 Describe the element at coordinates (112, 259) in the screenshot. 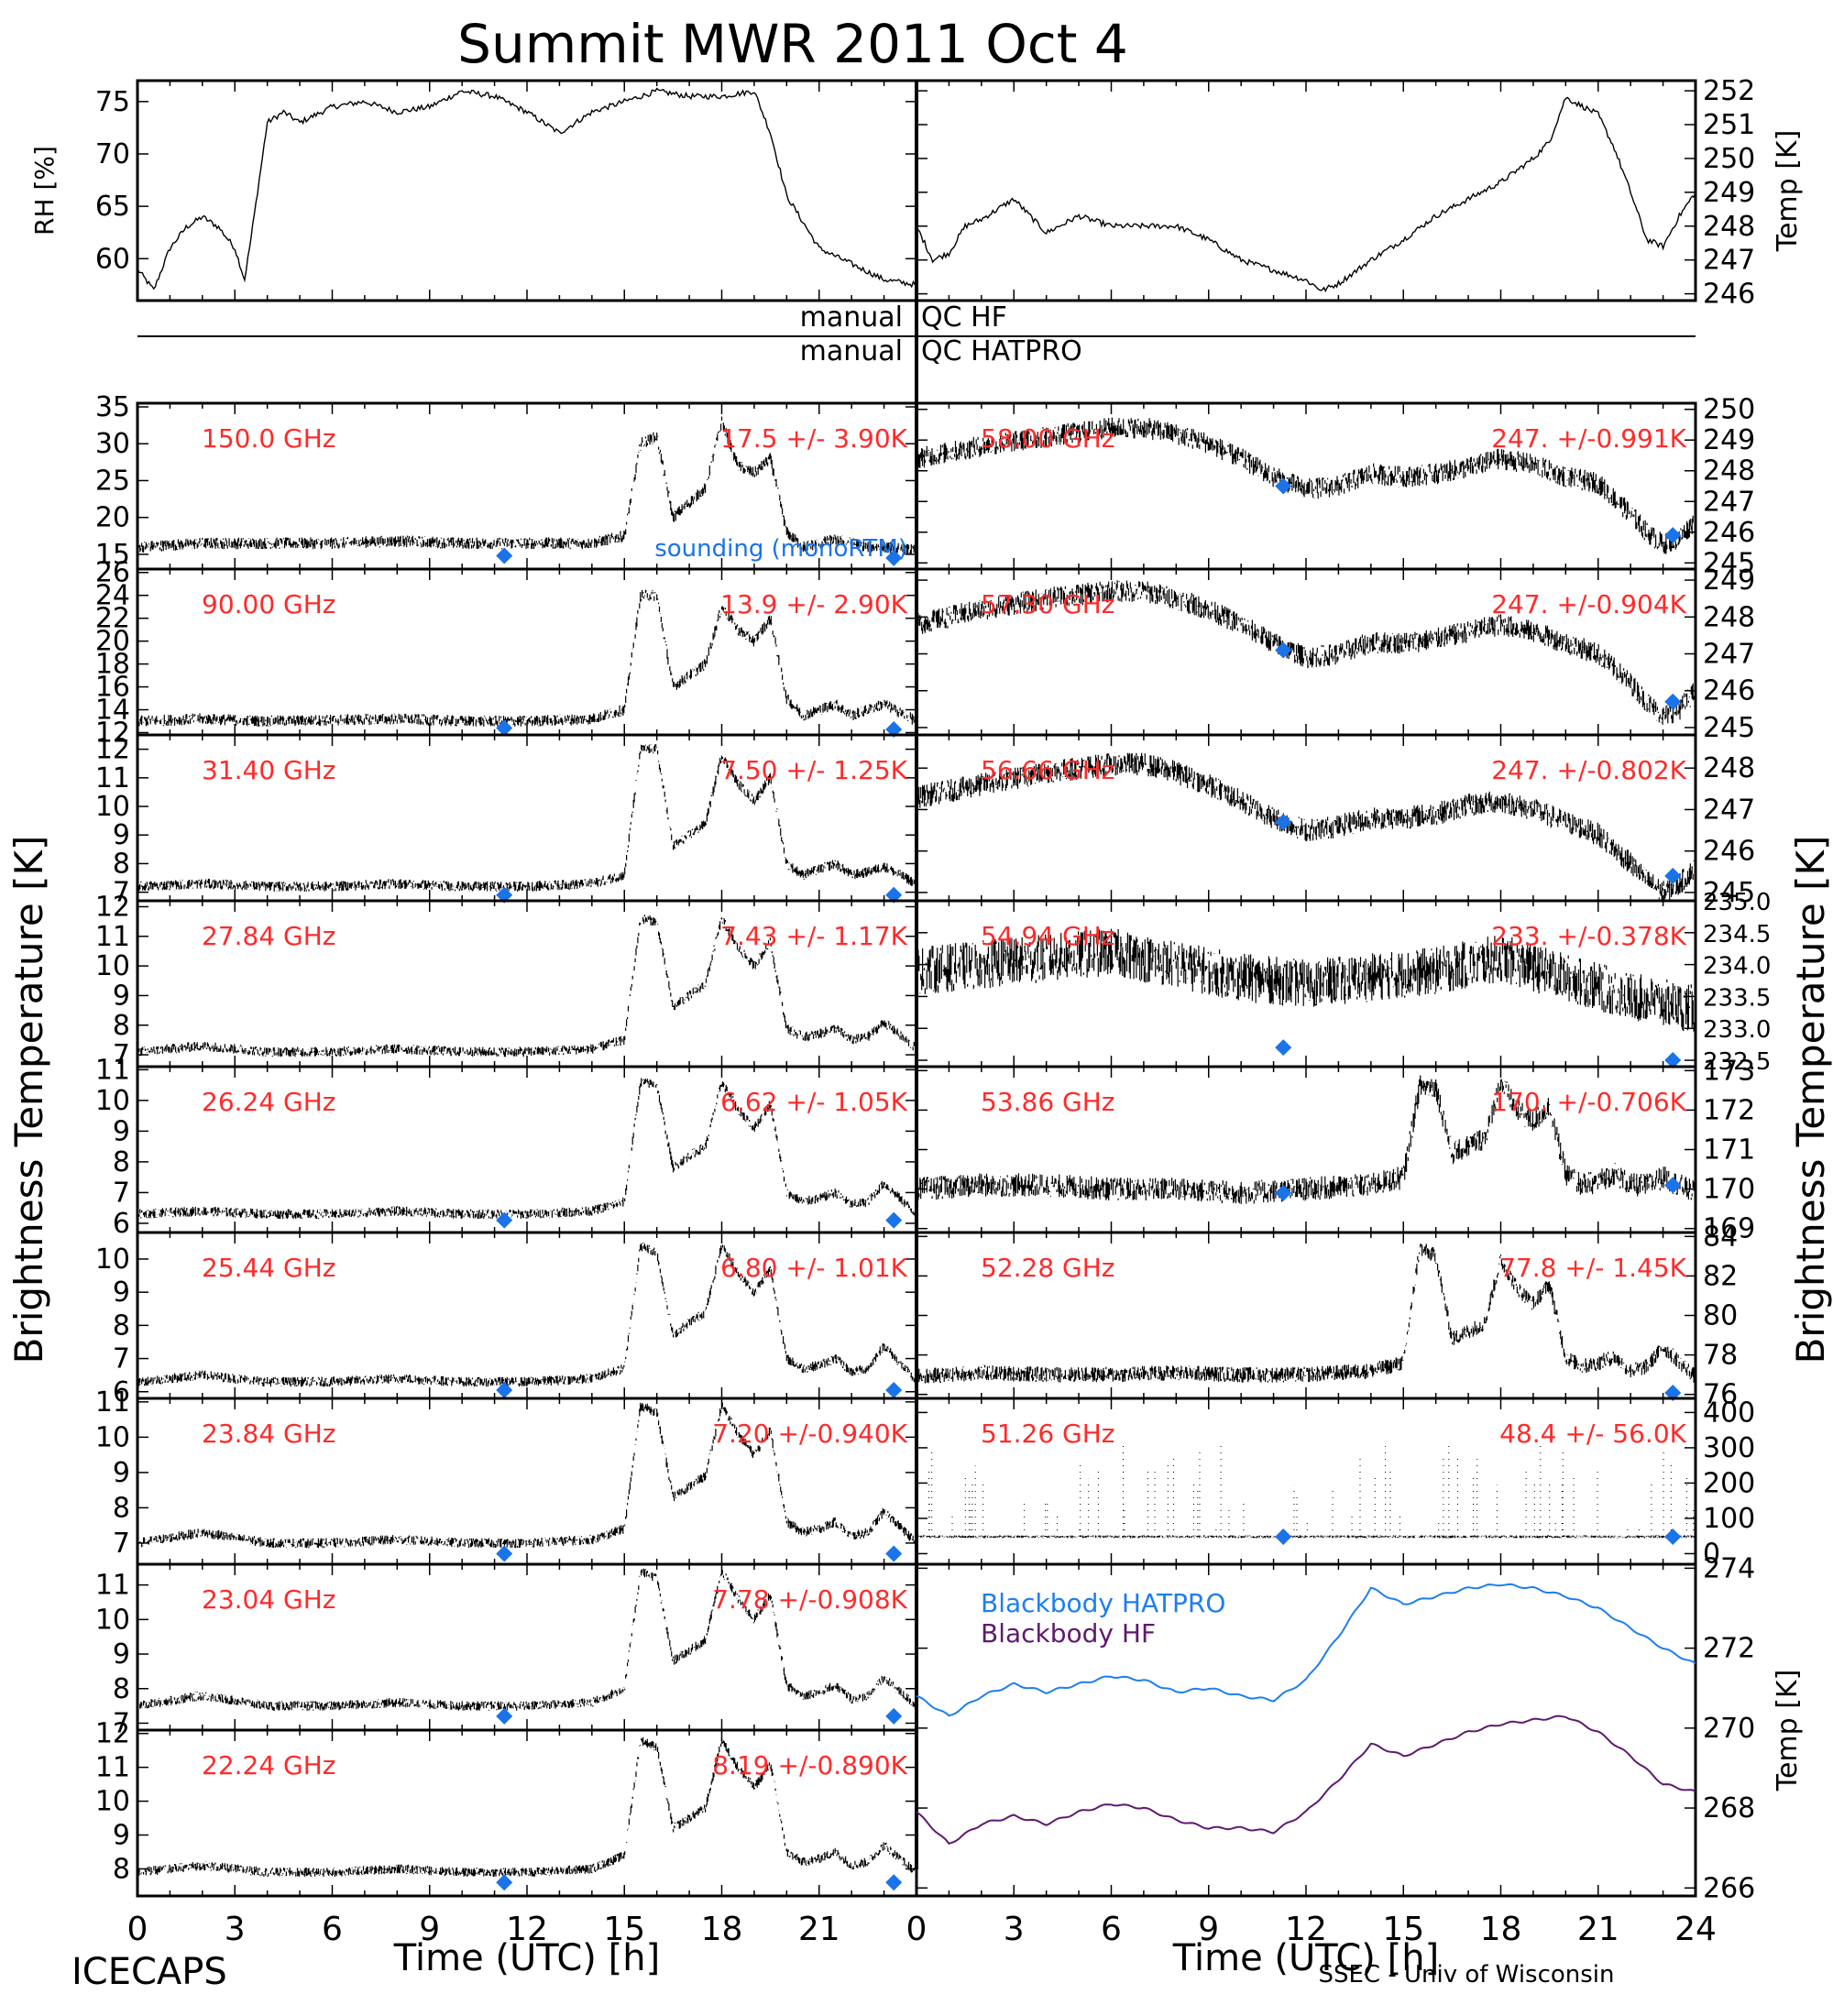

I see `y-tick-label: 60` at that location.